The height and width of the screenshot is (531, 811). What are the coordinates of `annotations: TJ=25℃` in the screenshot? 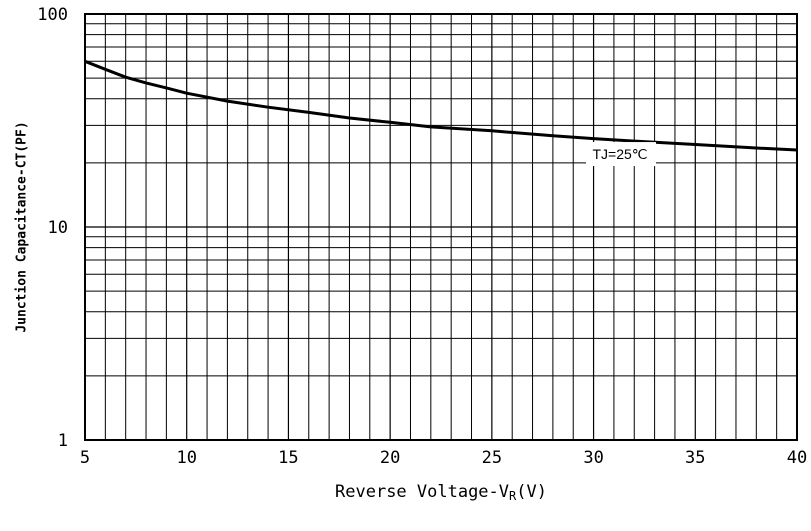 It's located at (621, 154).